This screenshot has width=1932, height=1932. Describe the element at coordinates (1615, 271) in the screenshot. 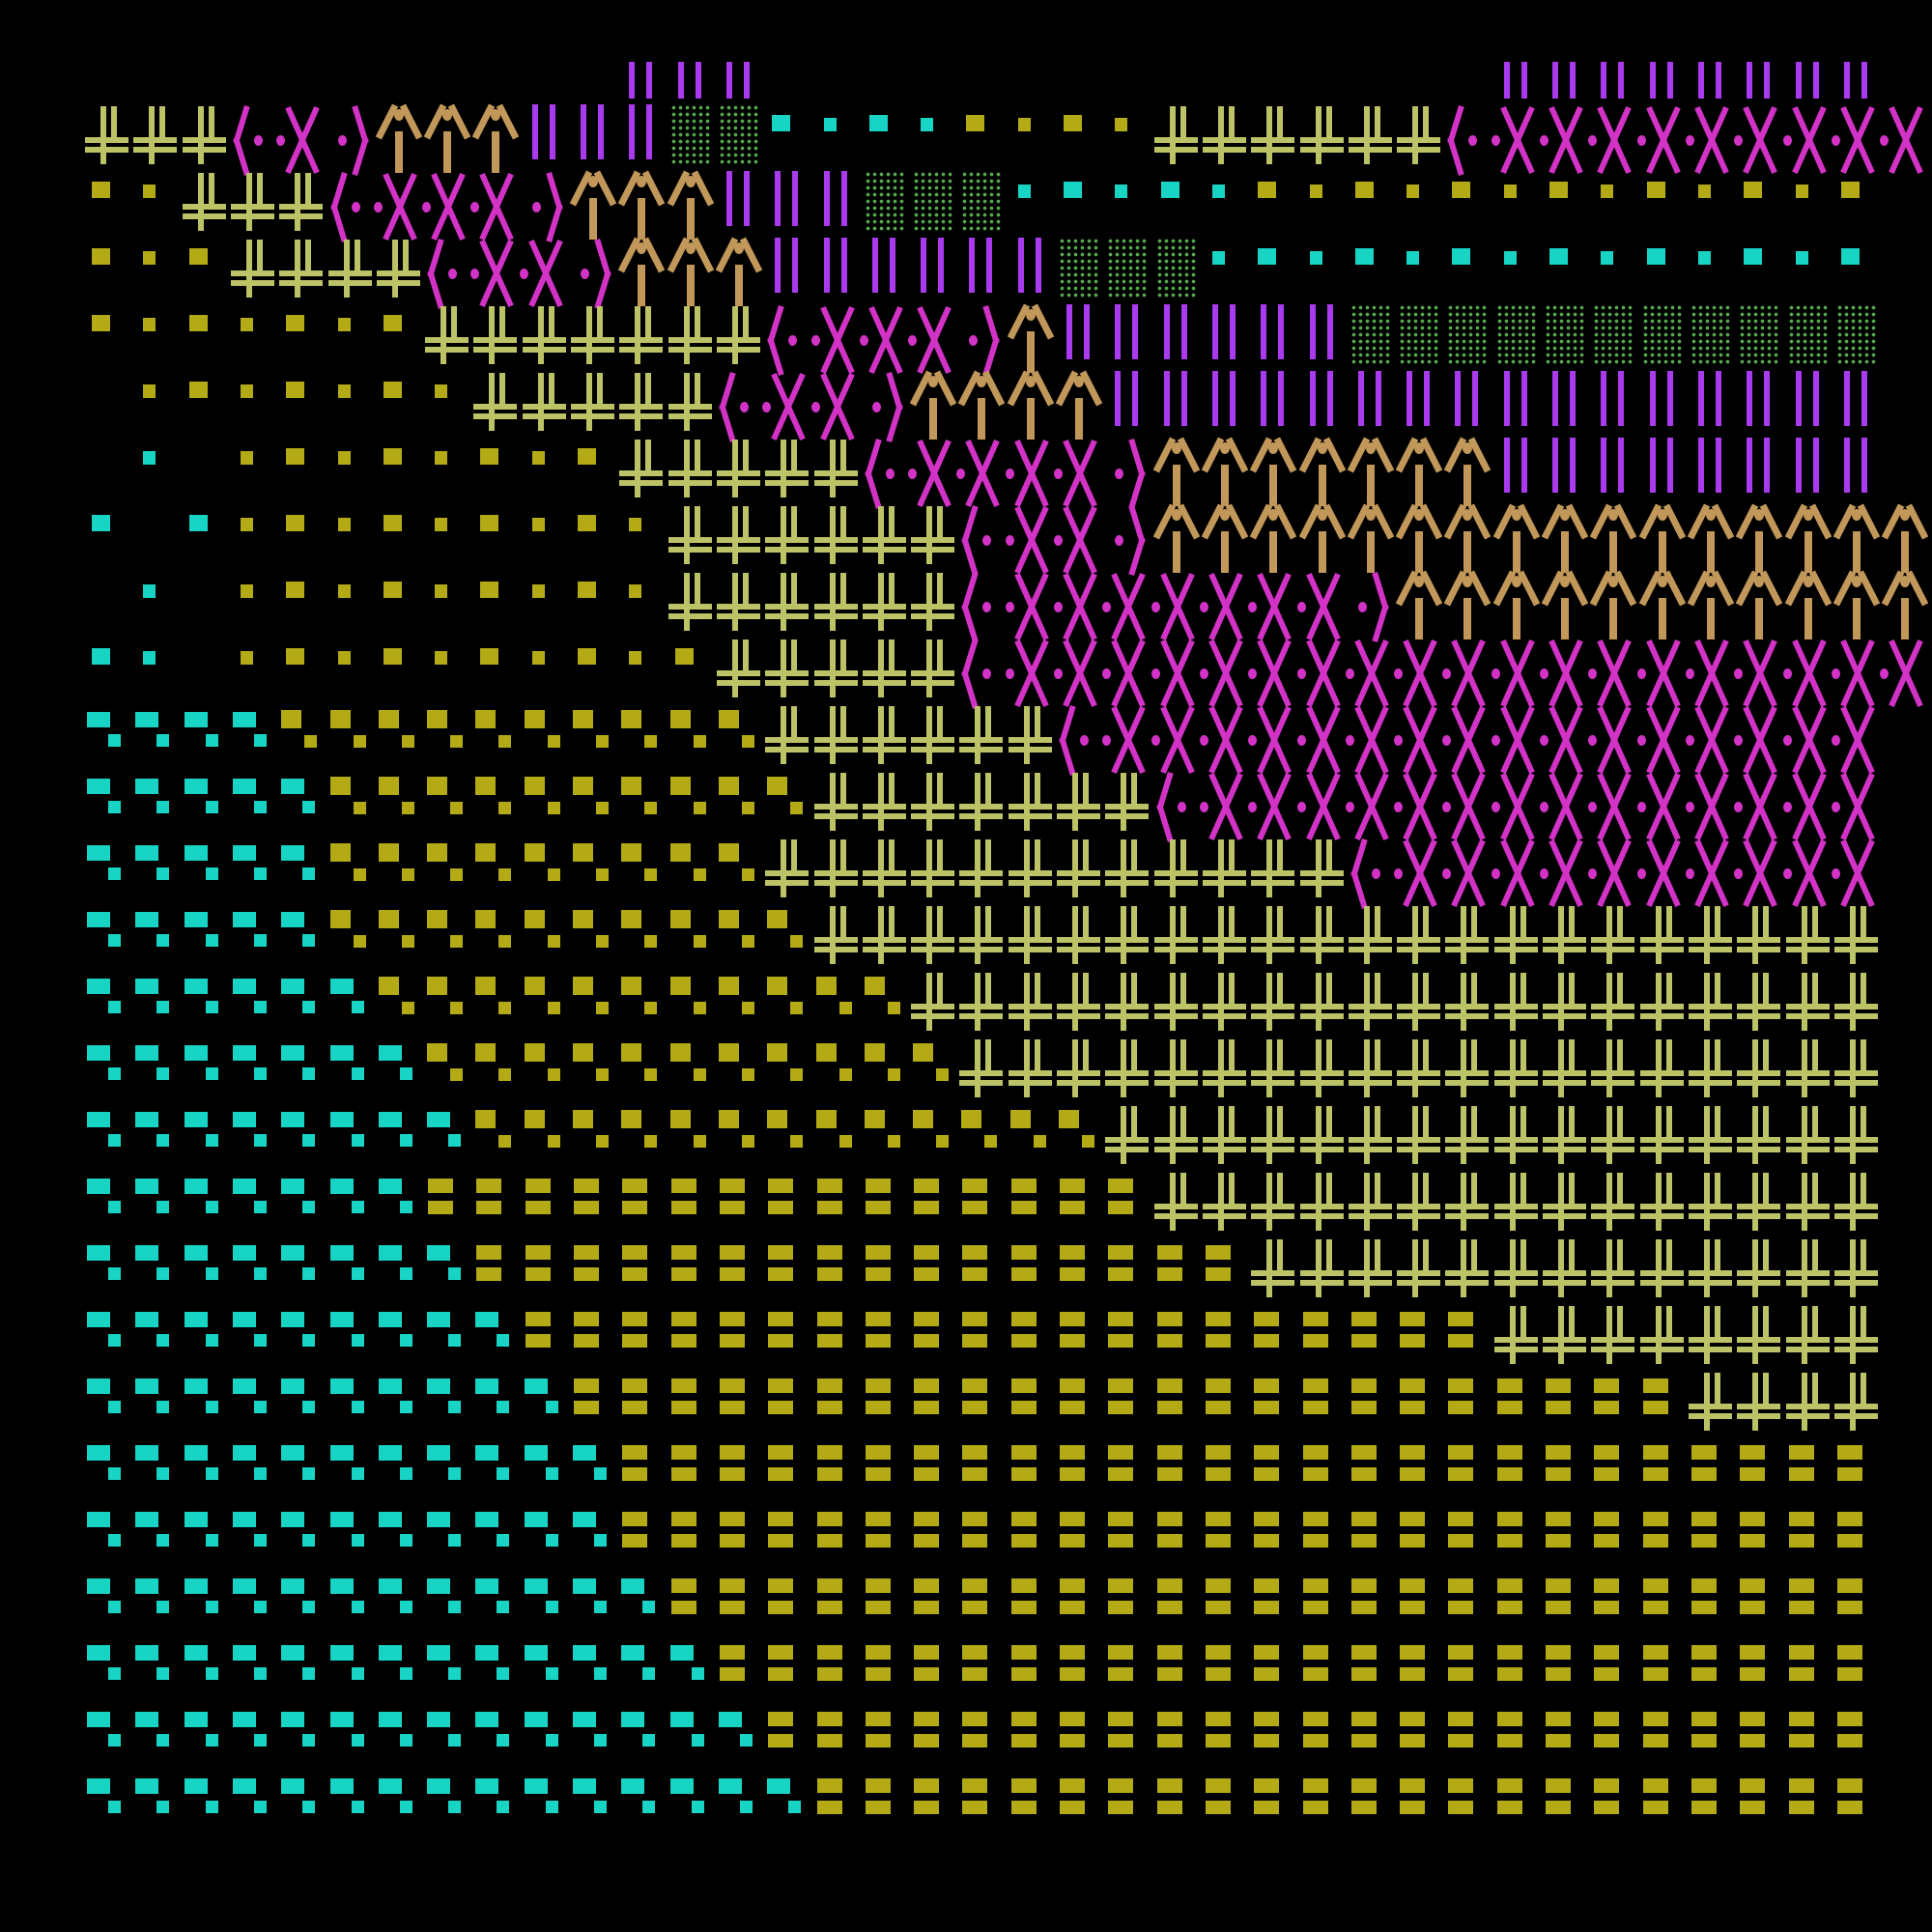

I see `glyph-cyan-square` at that location.